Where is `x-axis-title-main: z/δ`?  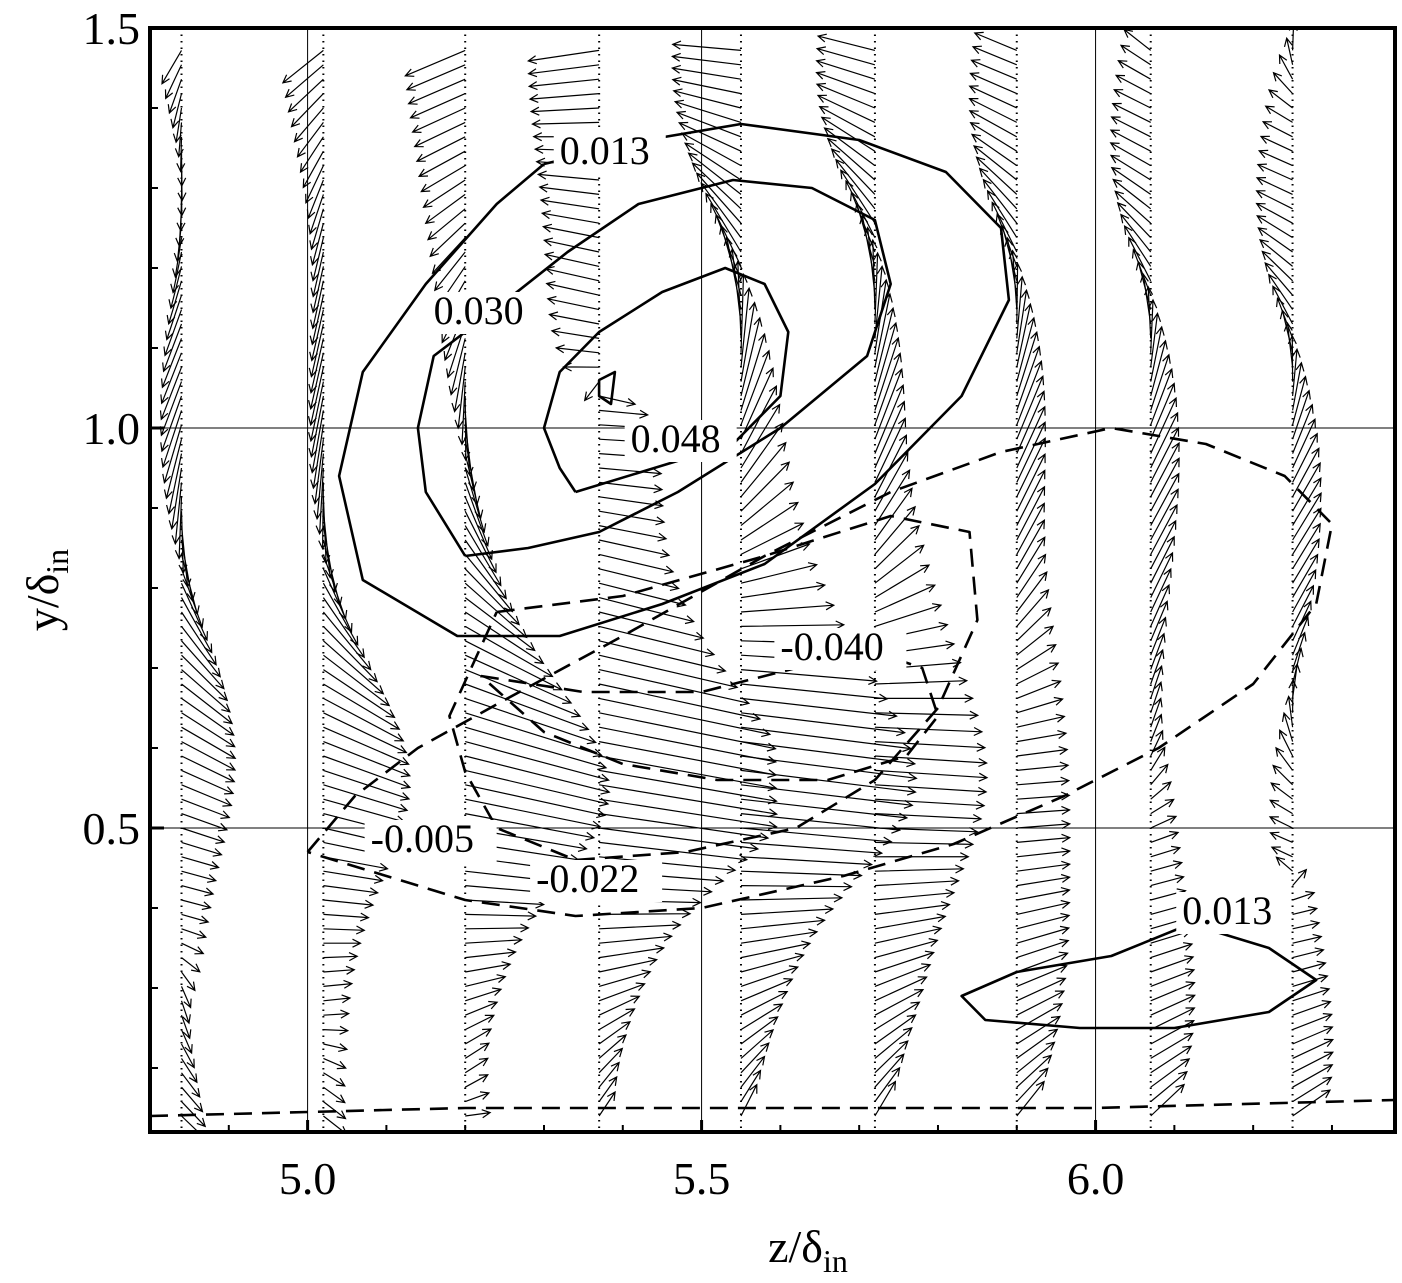
x-axis-title-main: z/δ is located at coordinates (795, 1246).